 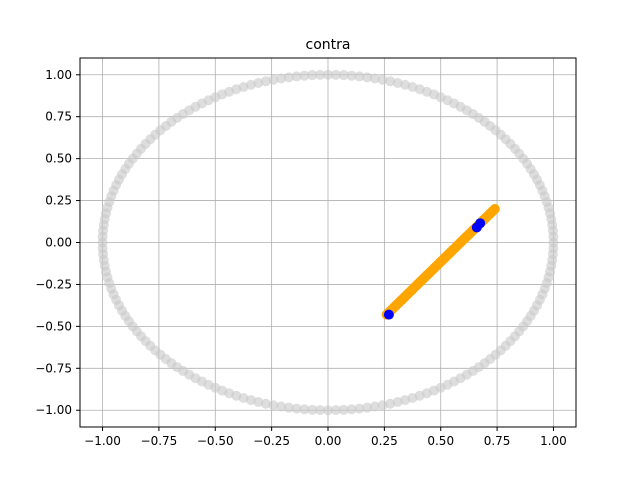 I want to click on x-tick-label: 1.00, so click(x=553, y=441).